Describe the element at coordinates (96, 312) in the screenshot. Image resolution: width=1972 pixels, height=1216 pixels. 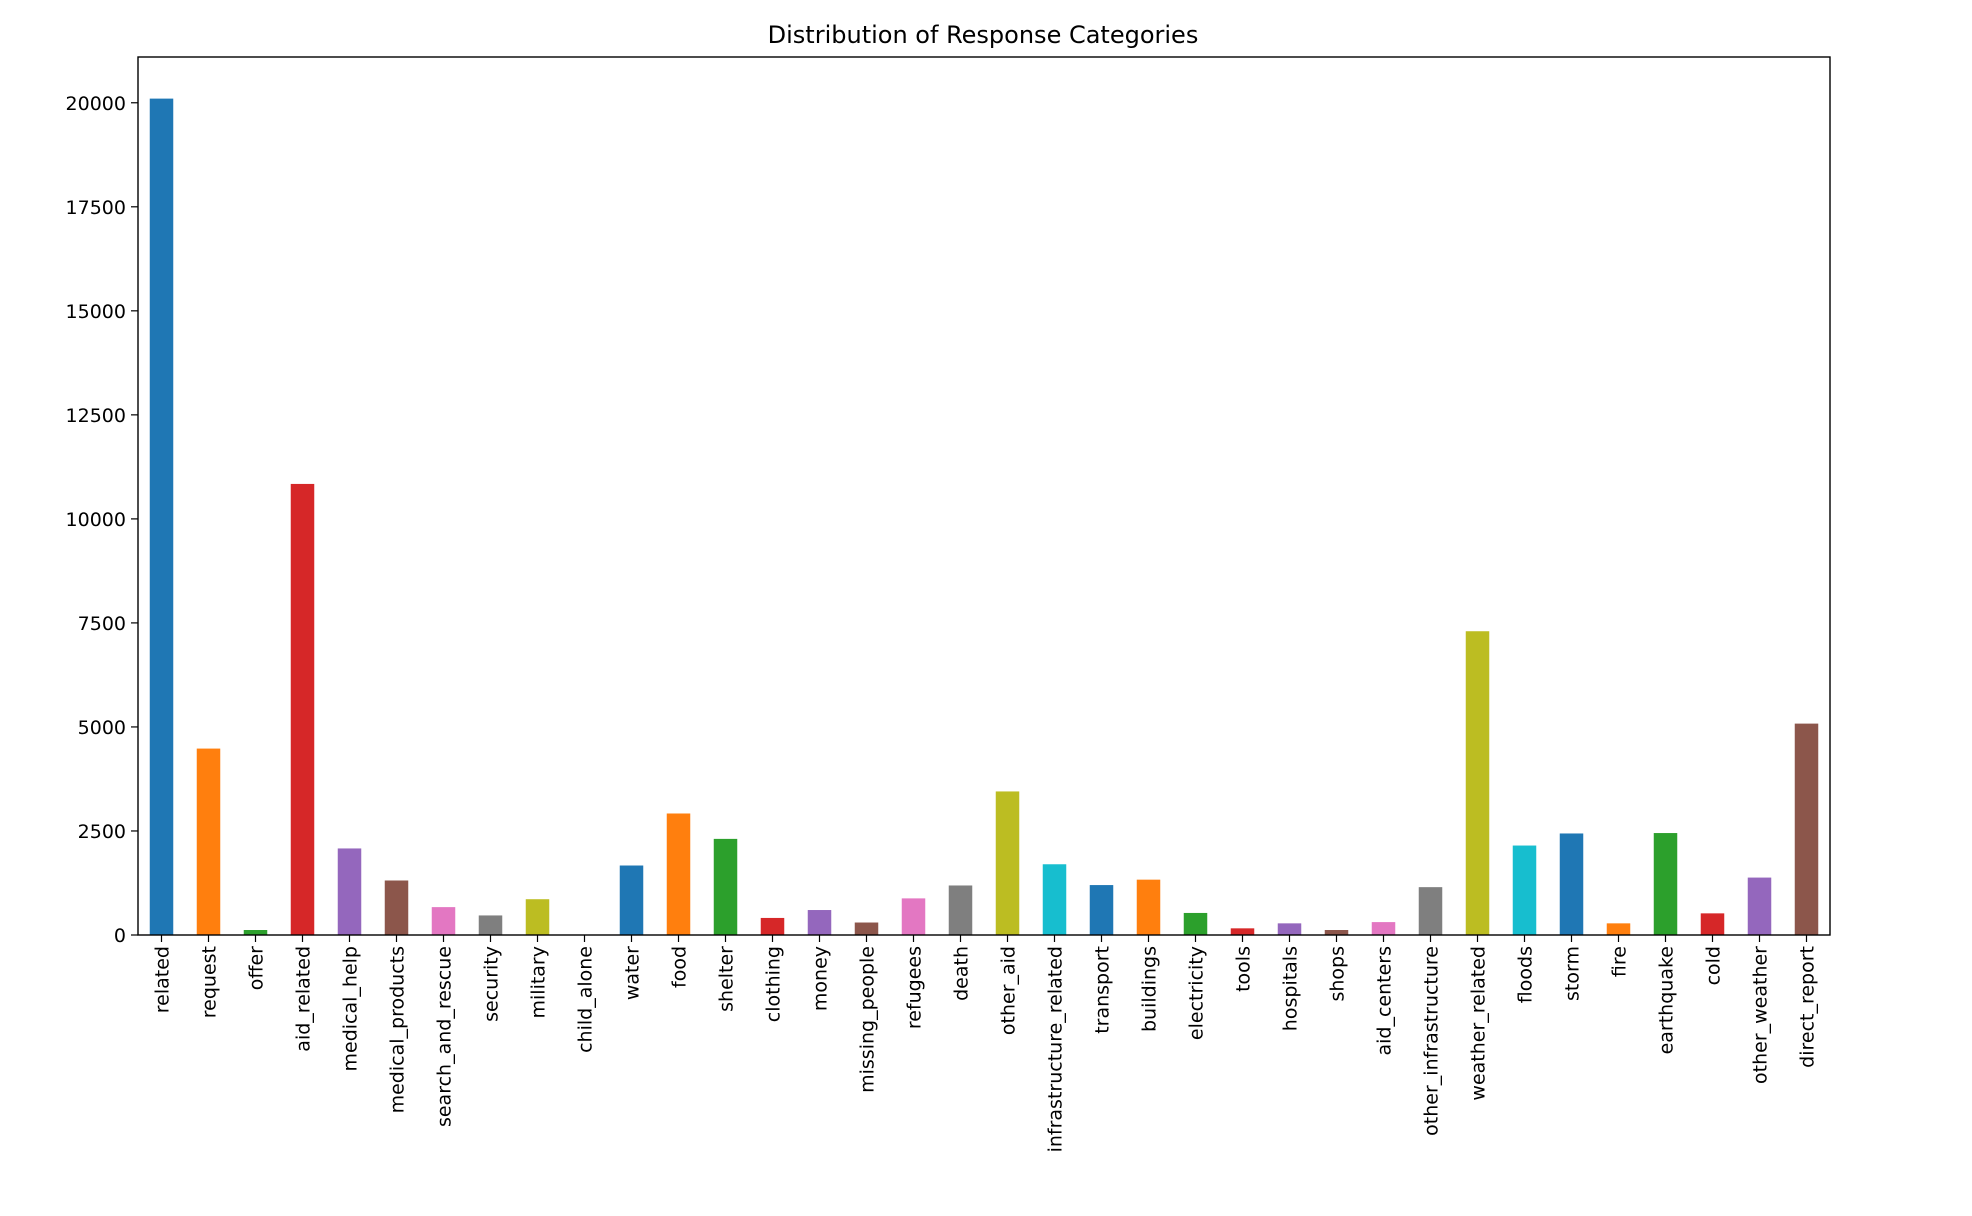
I see `y-tick-label: 15000` at that location.